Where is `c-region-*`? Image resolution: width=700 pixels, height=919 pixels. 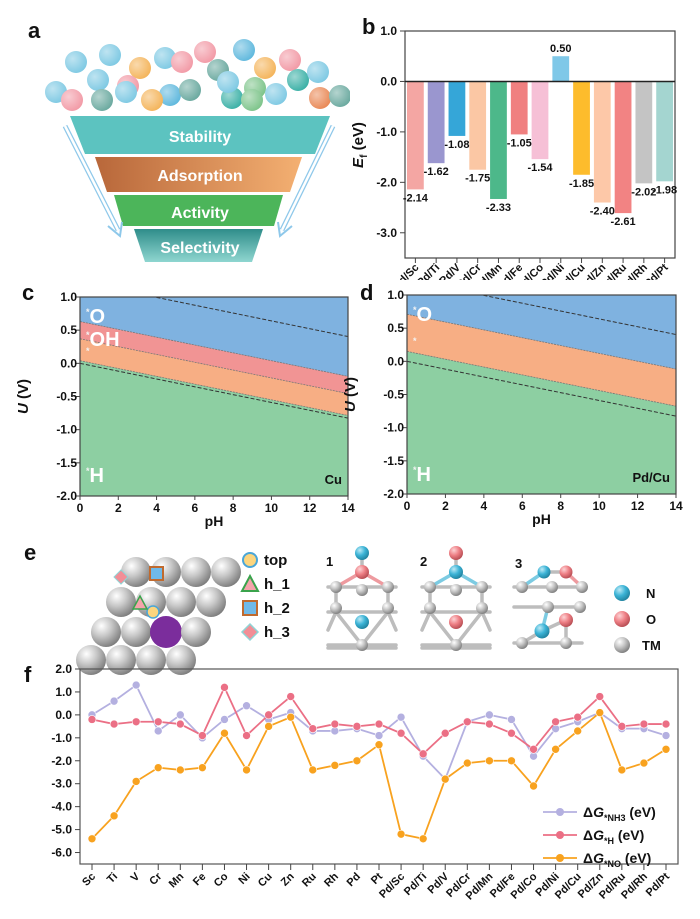
c-region-* is located at coordinates (214, 417).